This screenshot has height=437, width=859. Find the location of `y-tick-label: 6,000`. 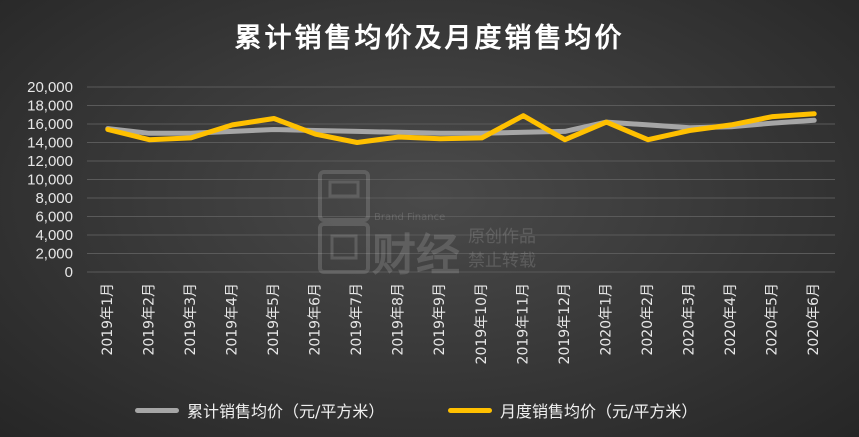

y-tick-label: 6,000 is located at coordinates (54, 217).